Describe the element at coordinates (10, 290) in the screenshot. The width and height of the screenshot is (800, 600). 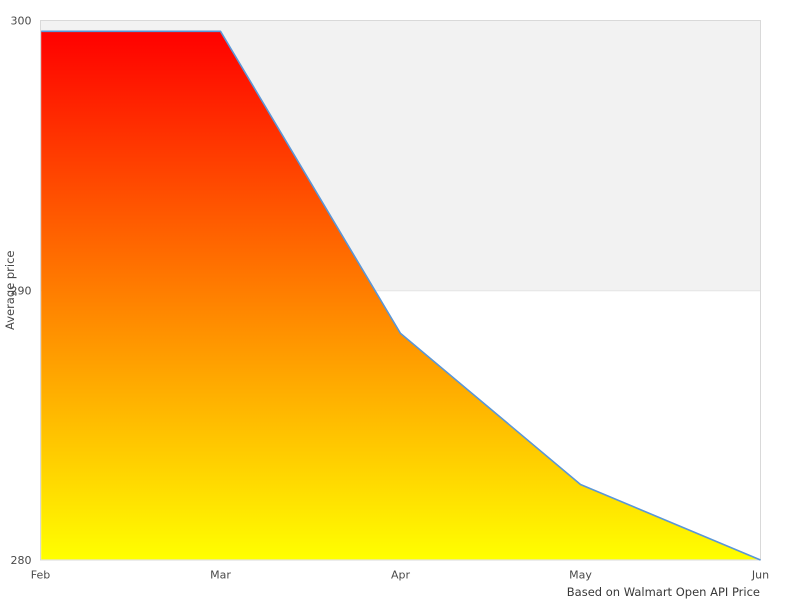
I see `y-axis-title: Average price` at that location.